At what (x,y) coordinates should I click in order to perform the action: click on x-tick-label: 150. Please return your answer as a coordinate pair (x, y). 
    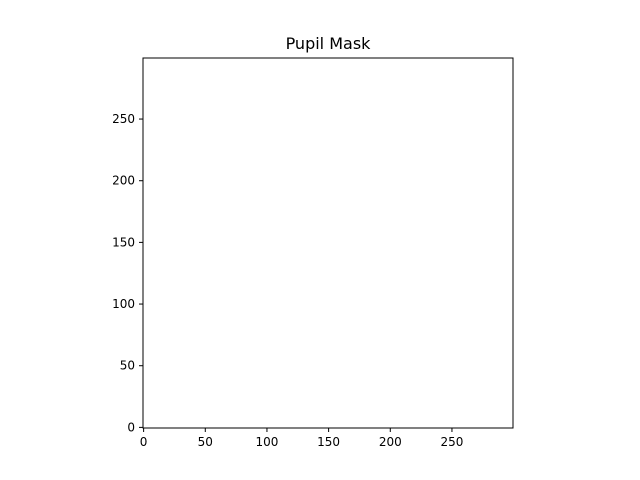
    Looking at the image, I should click on (328, 442).